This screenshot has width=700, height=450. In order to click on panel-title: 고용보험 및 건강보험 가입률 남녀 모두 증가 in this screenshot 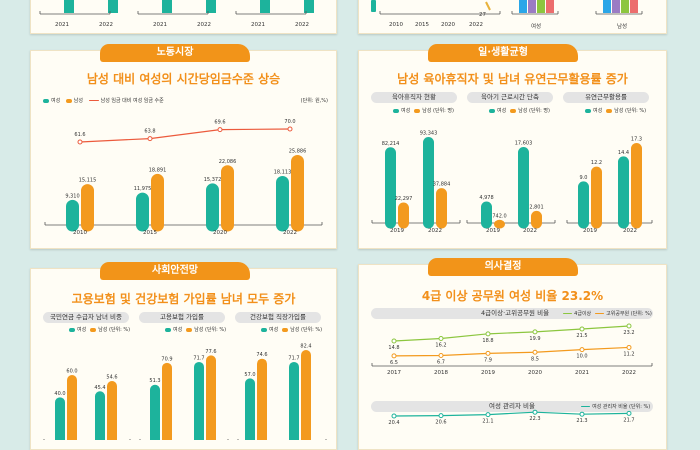, I will do `click(183, 299)`.